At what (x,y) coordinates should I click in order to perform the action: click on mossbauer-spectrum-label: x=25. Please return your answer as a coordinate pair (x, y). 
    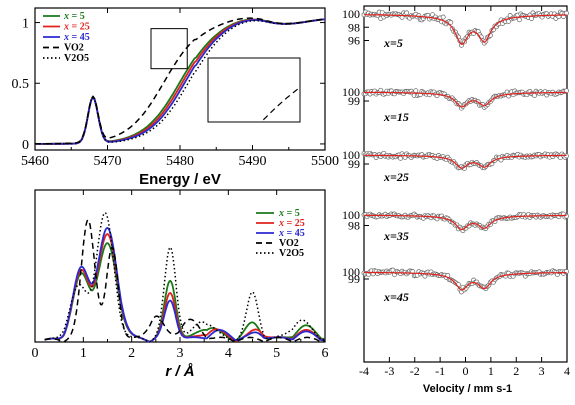
    Looking at the image, I should click on (396, 177).